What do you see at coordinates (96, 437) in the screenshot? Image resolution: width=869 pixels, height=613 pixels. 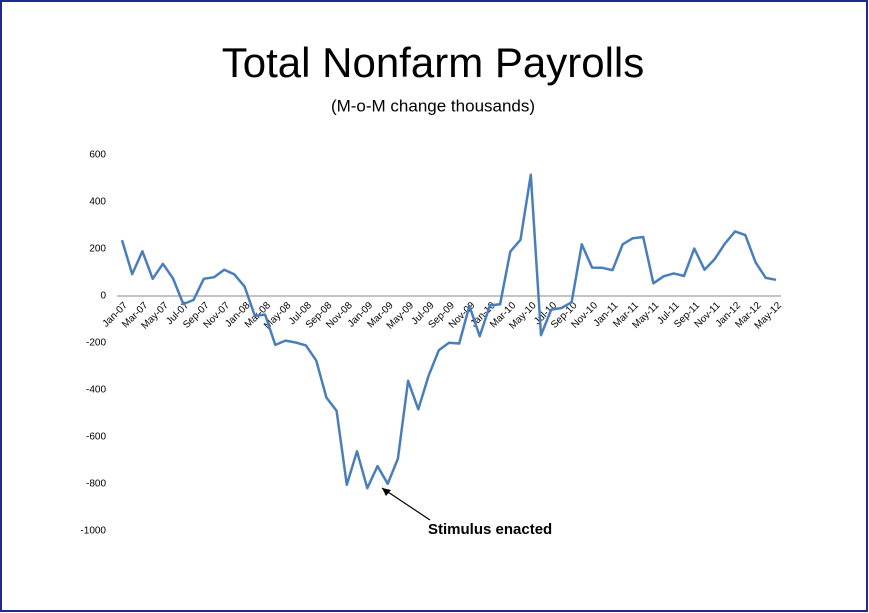 I see `y-tick-label: -600` at bounding box center [96, 437].